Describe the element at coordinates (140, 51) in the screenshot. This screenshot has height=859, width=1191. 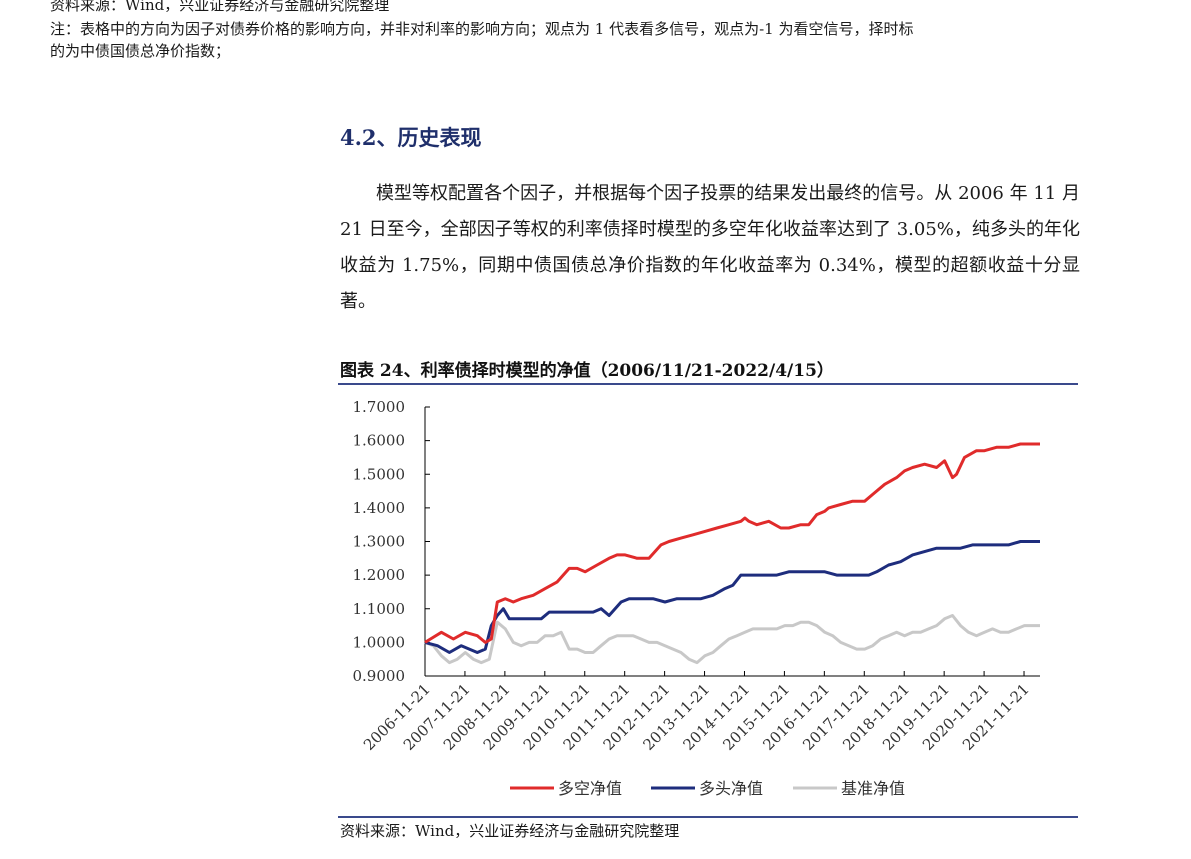
I see `table-note-line-2: 的为中债国债总净价指数；` at that location.